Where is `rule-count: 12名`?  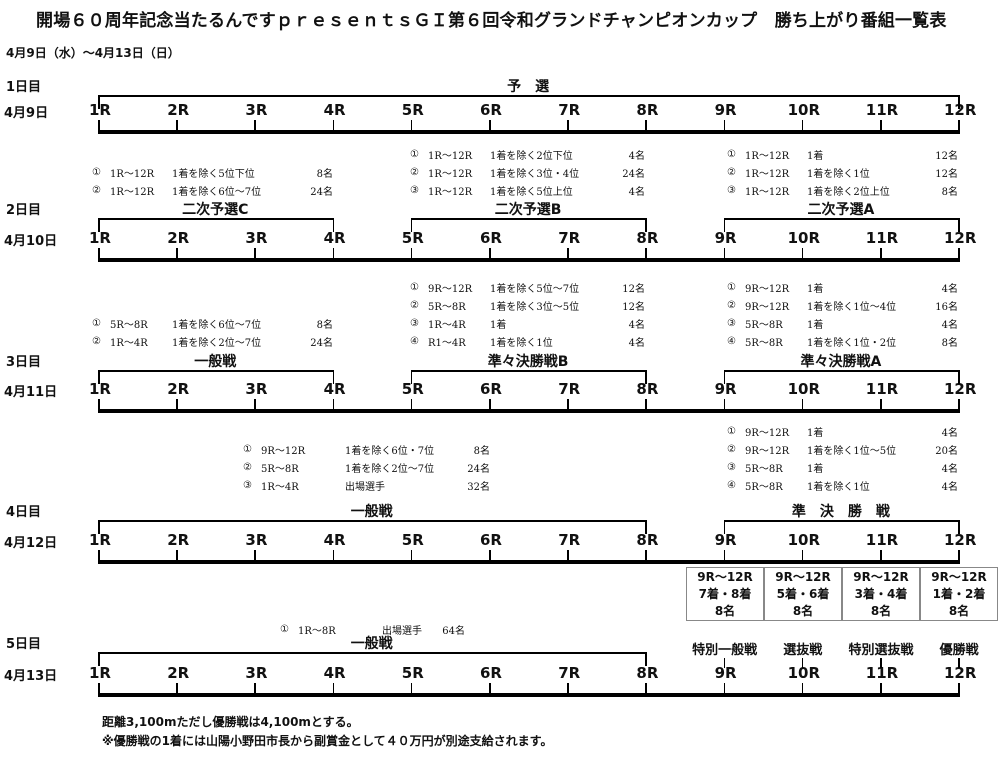
rule-count: 12名 is located at coordinates (946, 156).